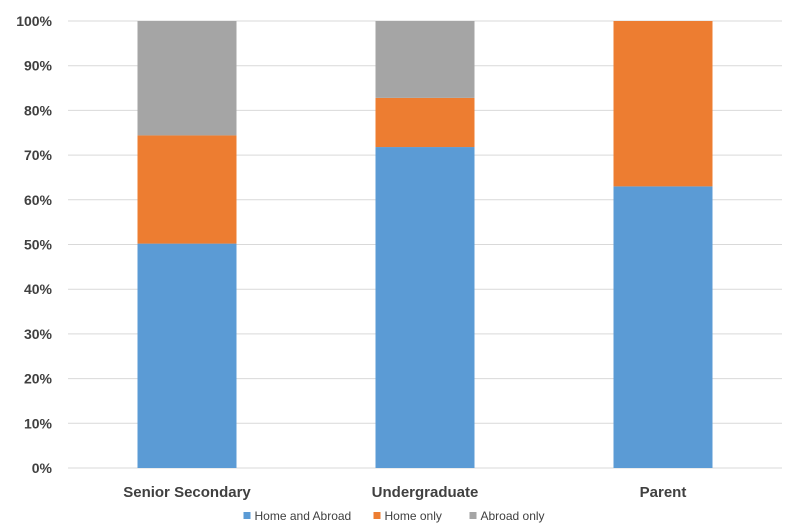 Image resolution: width=794 pixels, height=527 pixels. I want to click on y-tick-label: 20%, so click(38, 379).